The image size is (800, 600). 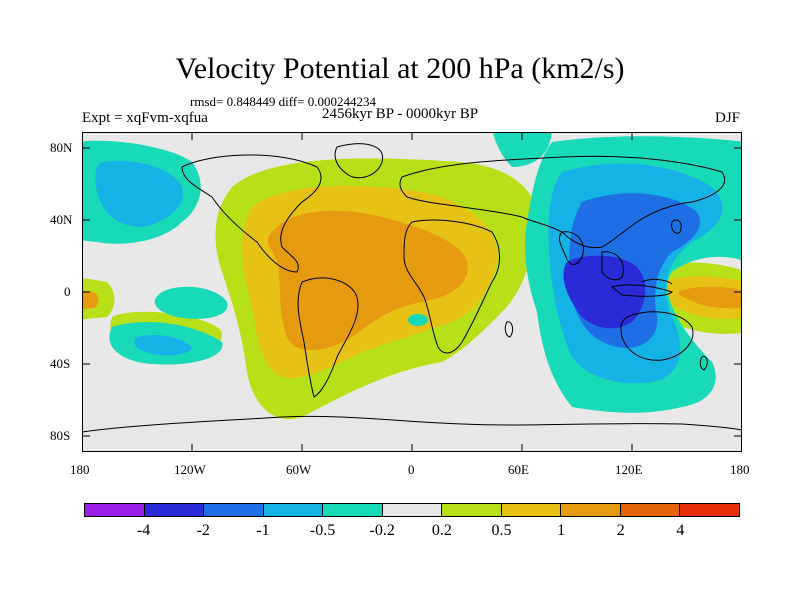 I want to click on colorbar-tick-label: -0.5, so click(x=322, y=530).